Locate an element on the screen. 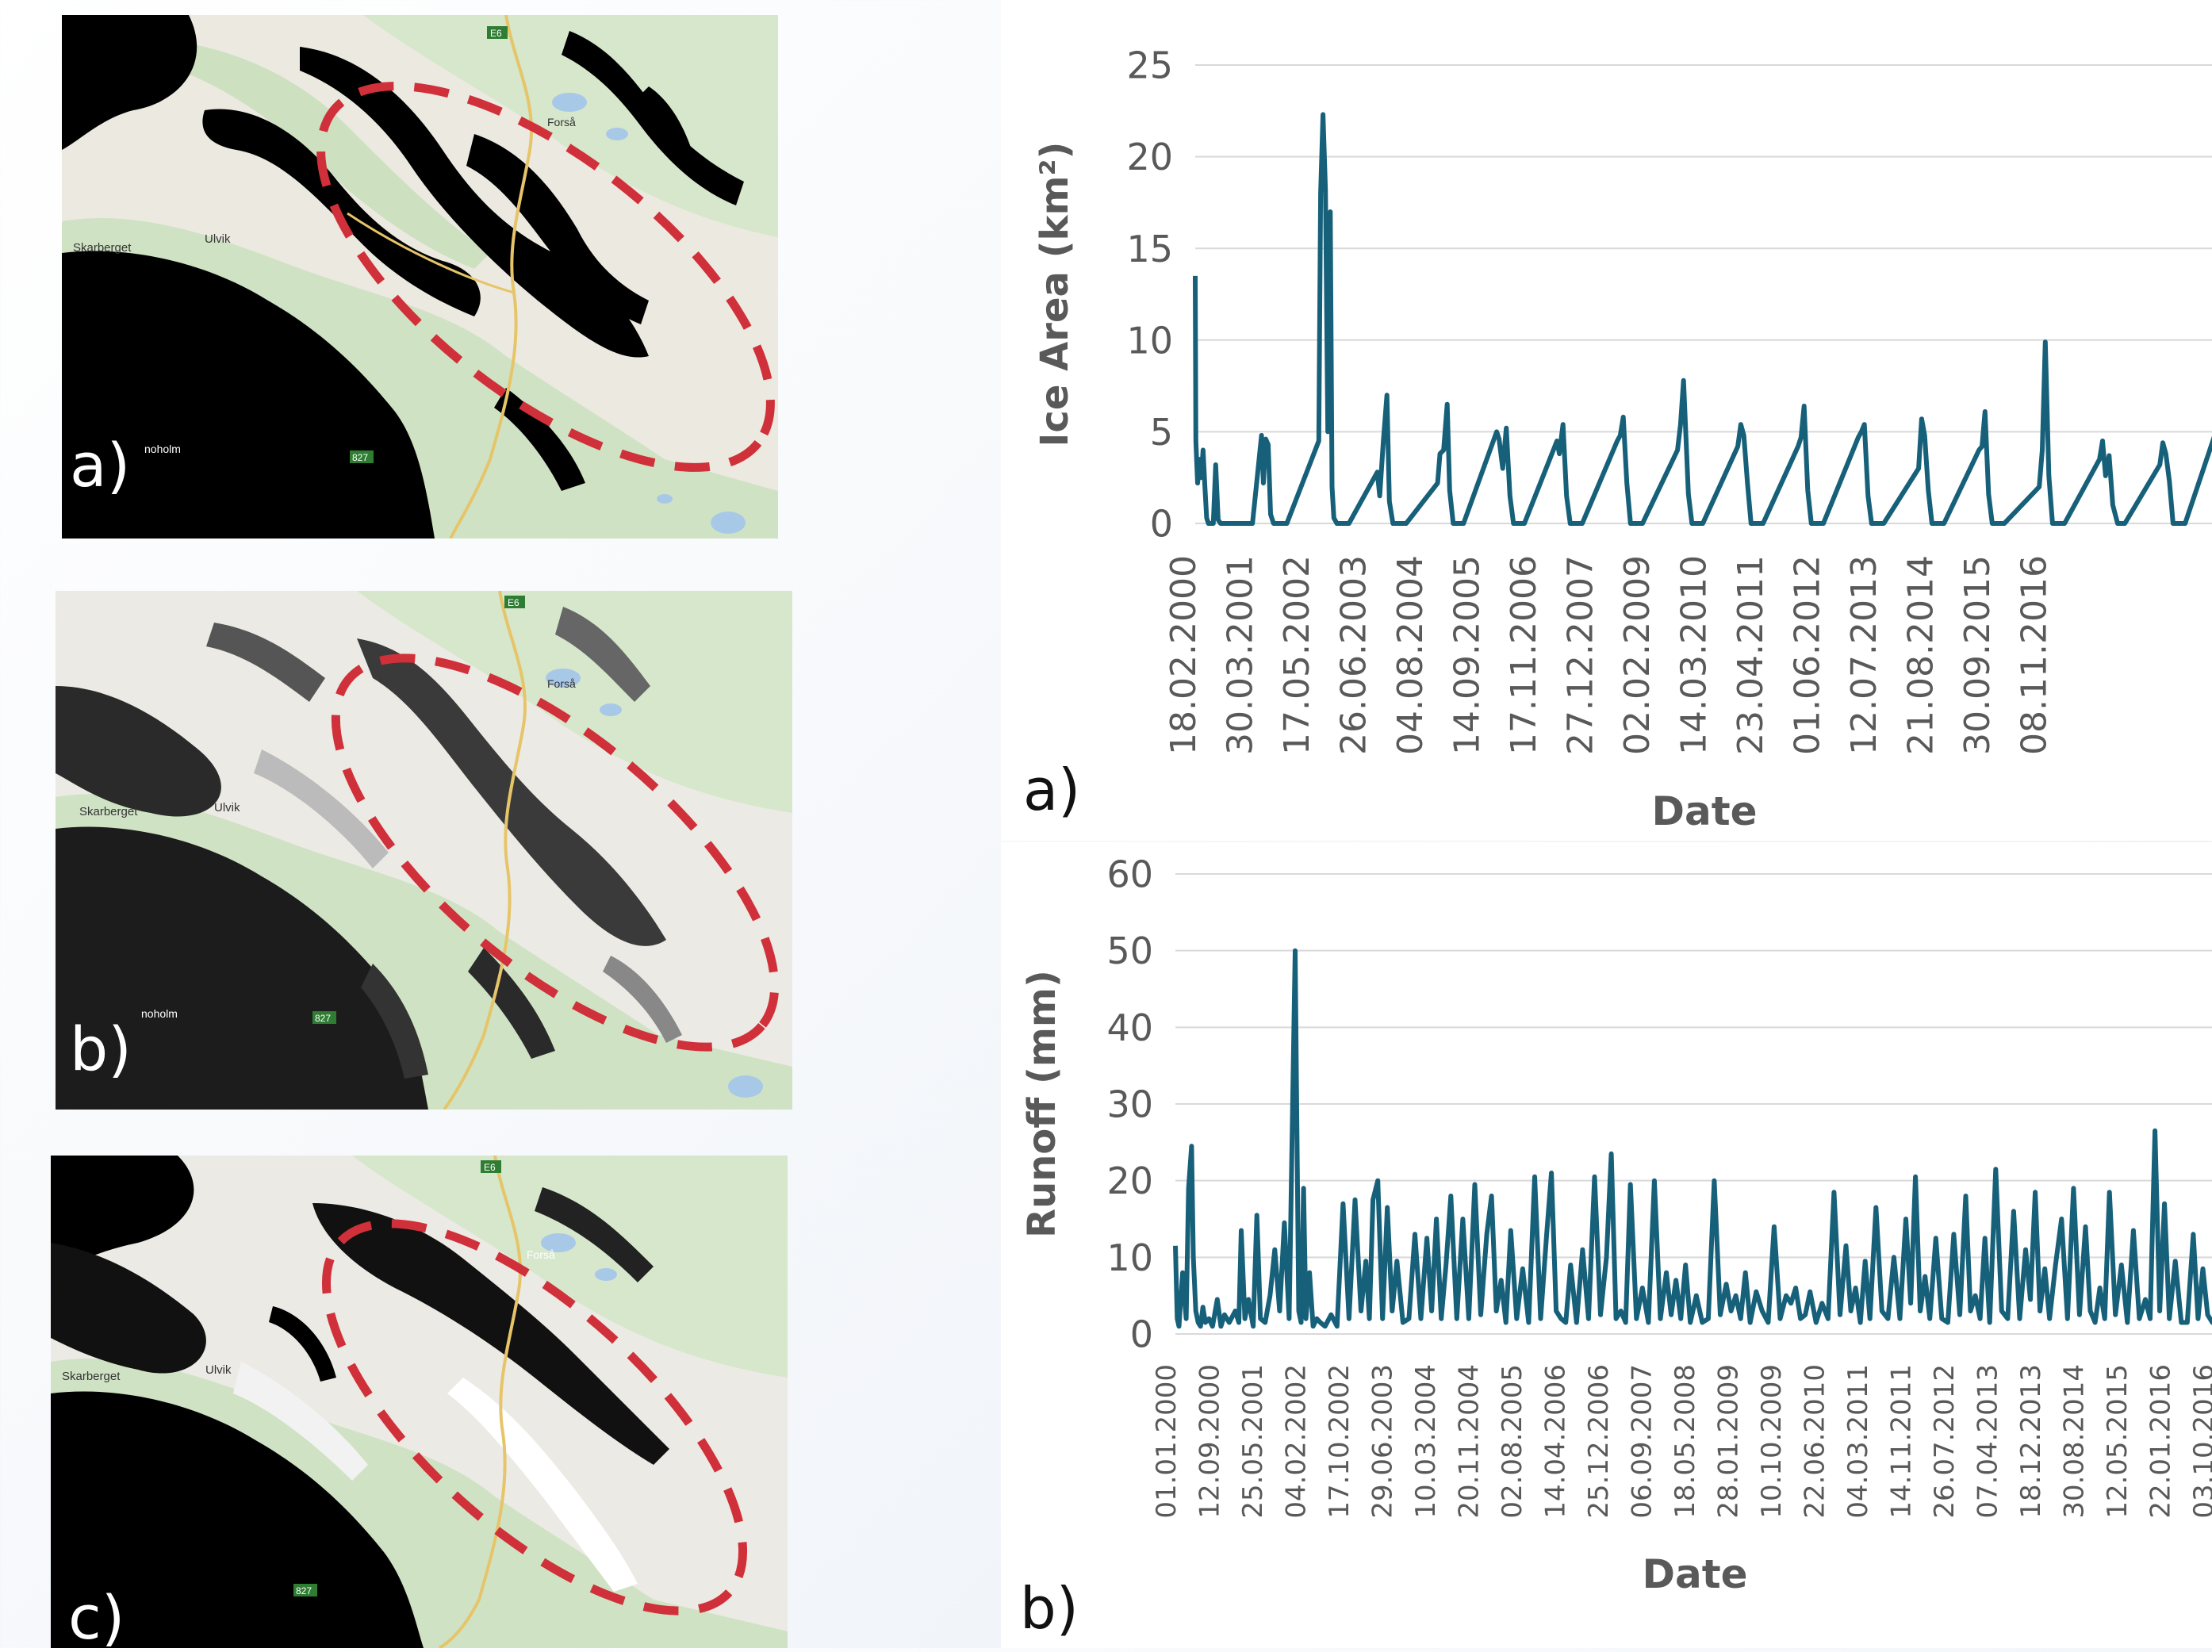  ice-area-x-tick-label: 21.08.2014 is located at coordinates (1921, 655).